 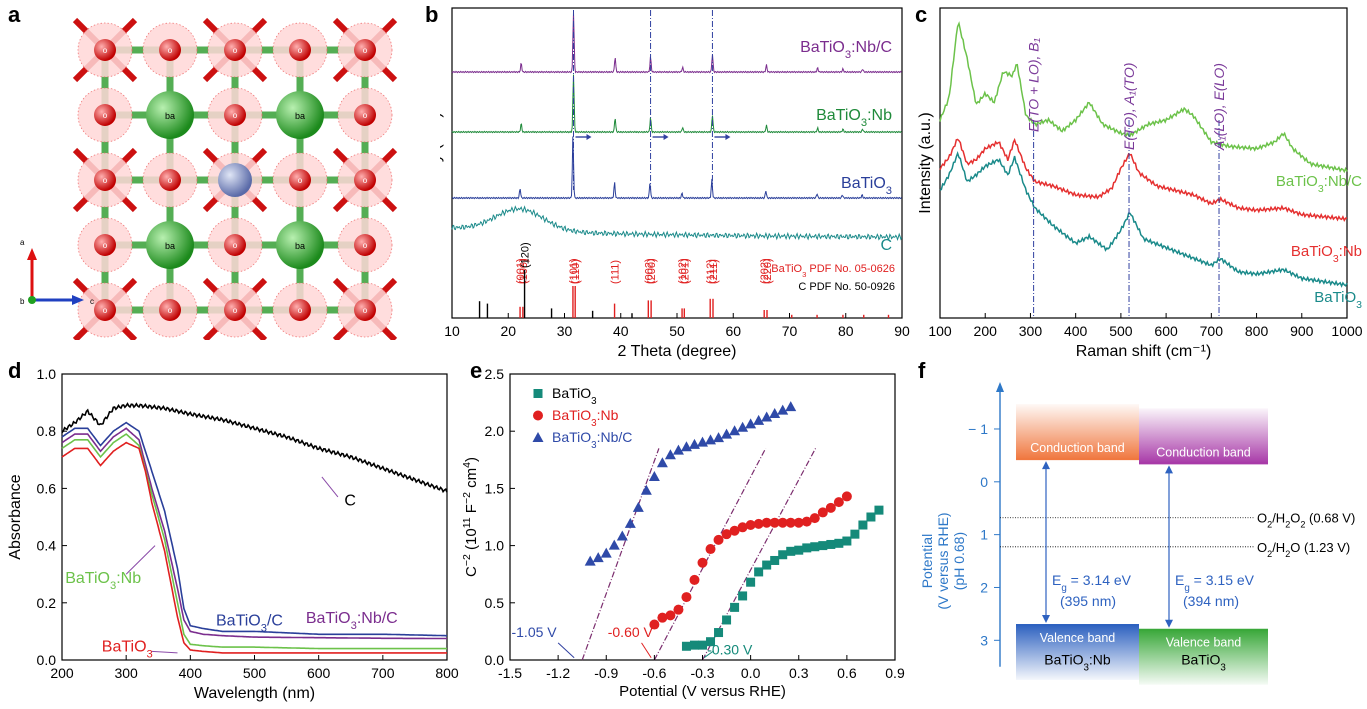 What do you see at coordinates (854, 118) in the screenshot?
I see `xrd-series-label: BaTiO3:Nb` at bounding box center [854, 118].